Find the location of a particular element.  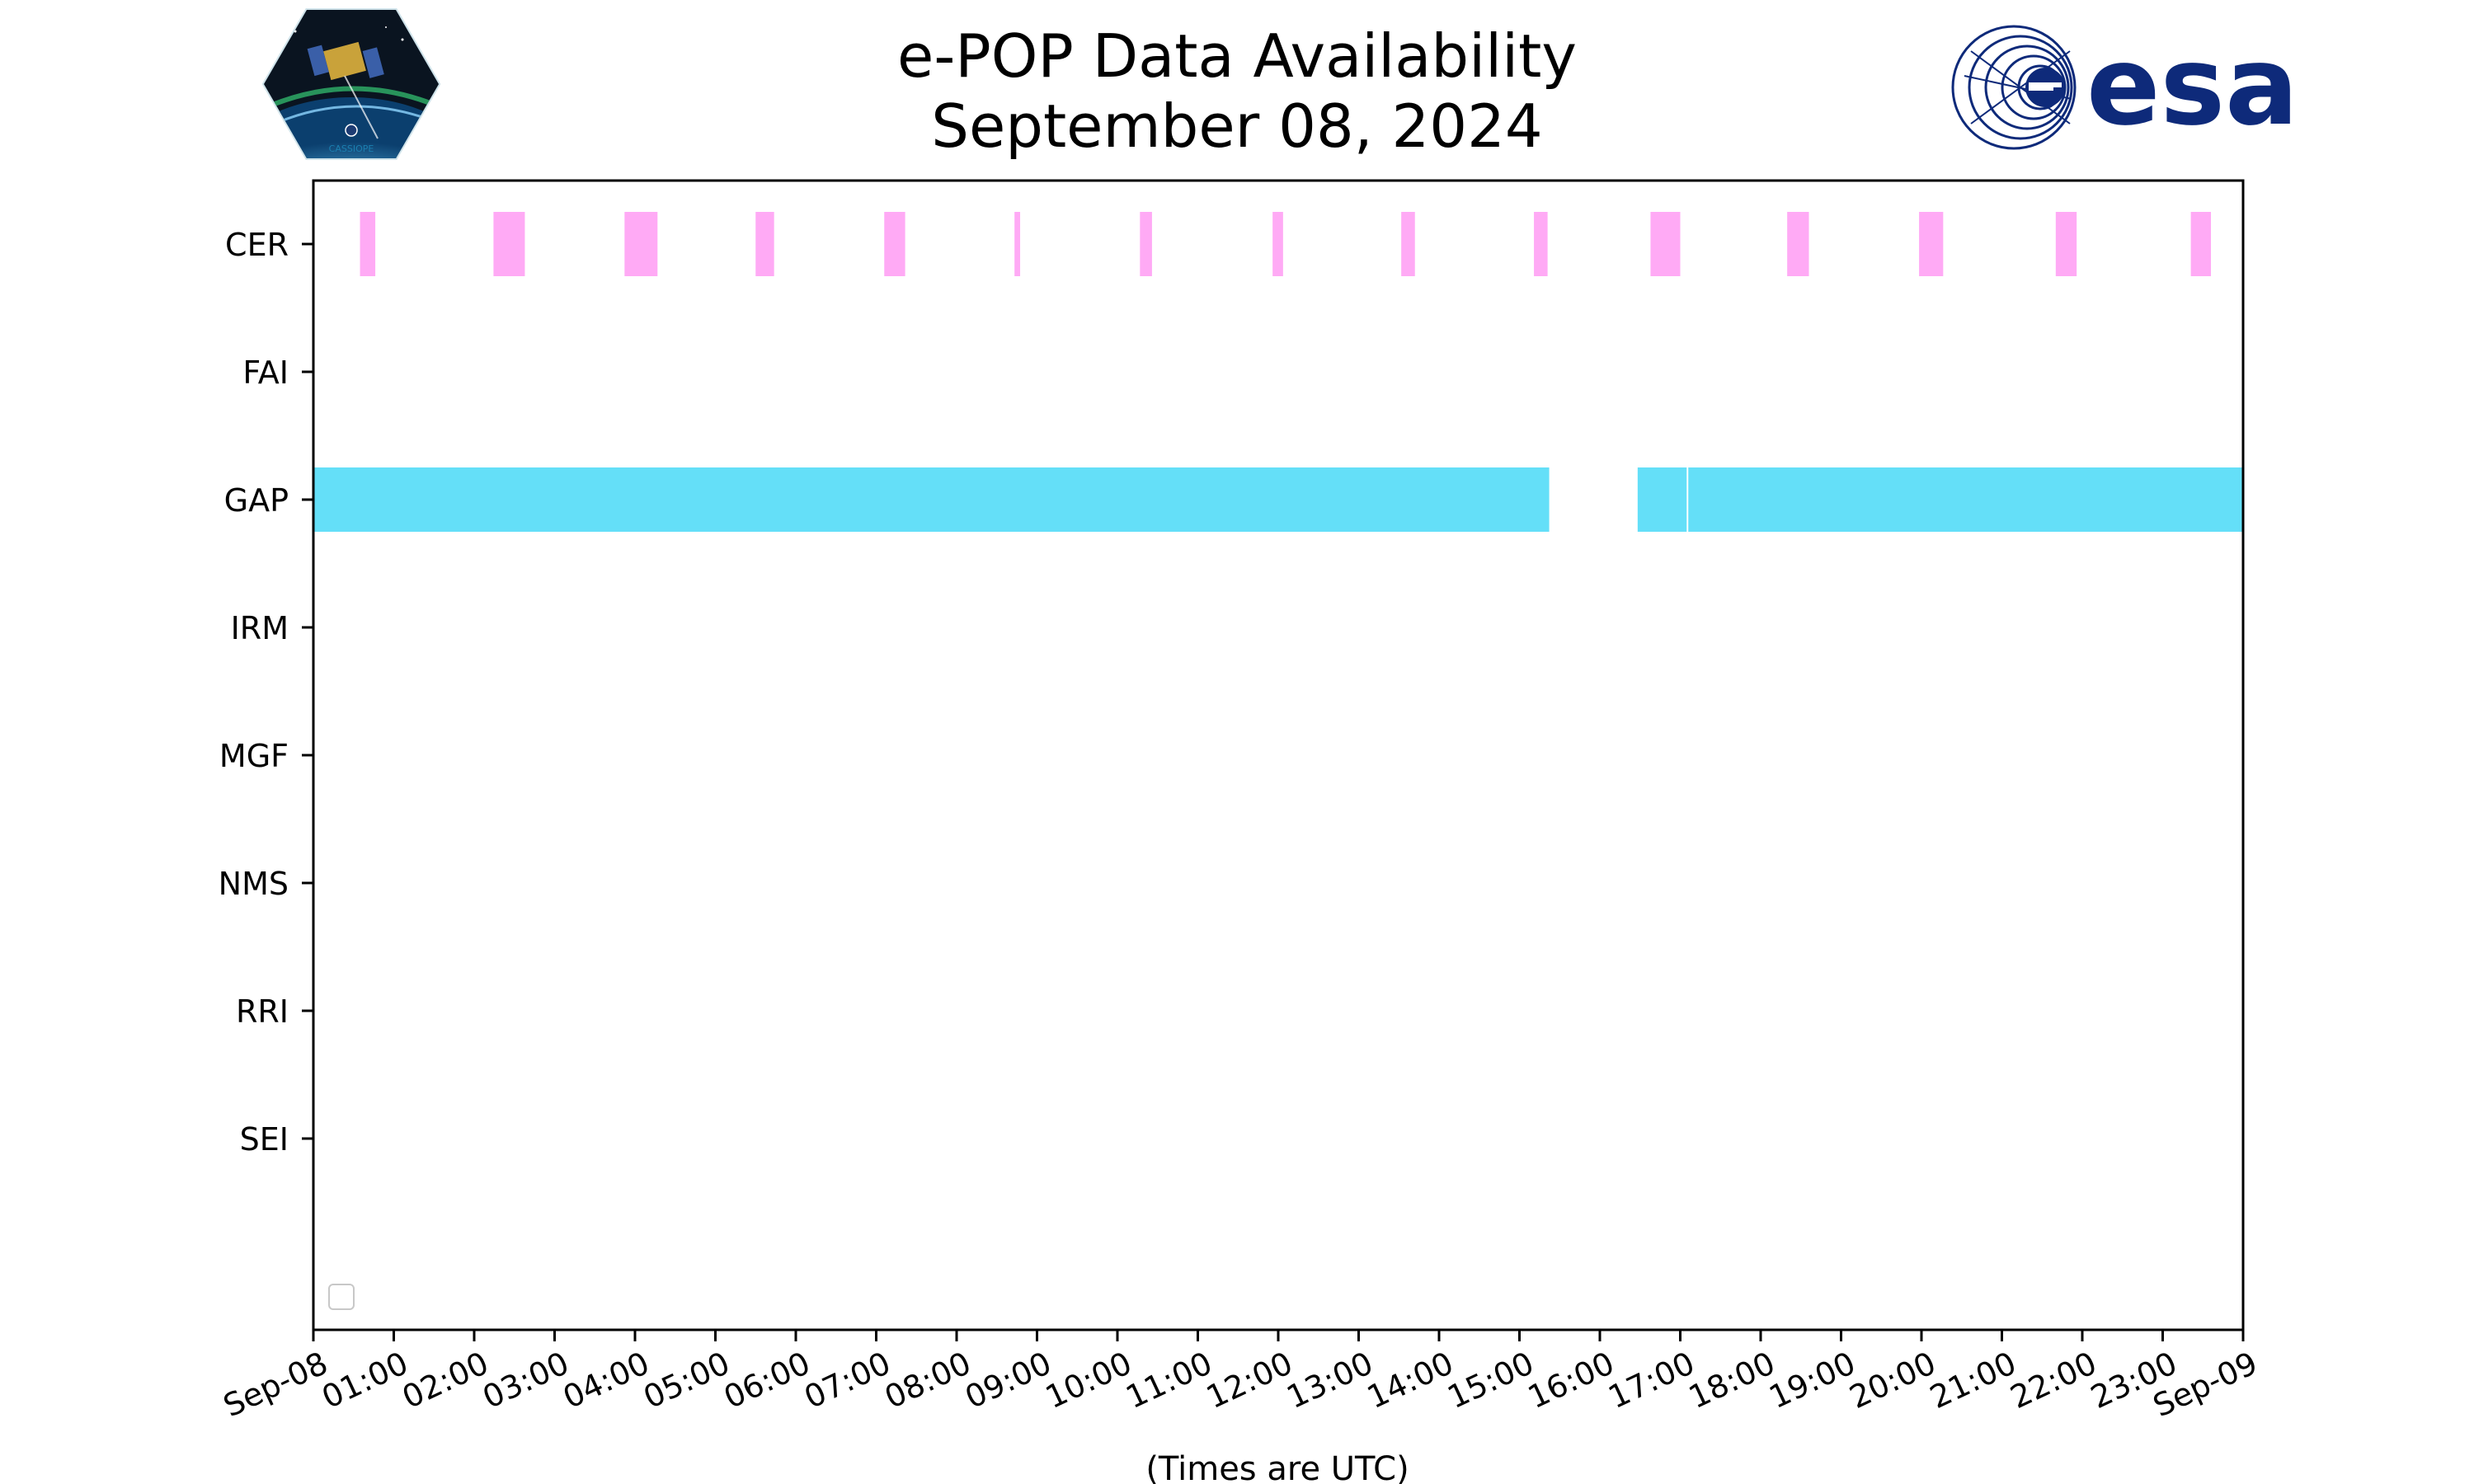

chart-subtitle: September 08, 2024 is located at coordinates (1237, 127).